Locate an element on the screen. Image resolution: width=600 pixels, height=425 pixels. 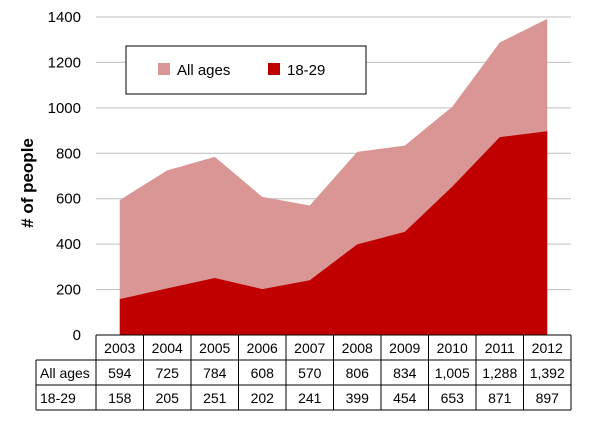
y-tick-label-1000: 1000 is located at coordinates (64, 108).